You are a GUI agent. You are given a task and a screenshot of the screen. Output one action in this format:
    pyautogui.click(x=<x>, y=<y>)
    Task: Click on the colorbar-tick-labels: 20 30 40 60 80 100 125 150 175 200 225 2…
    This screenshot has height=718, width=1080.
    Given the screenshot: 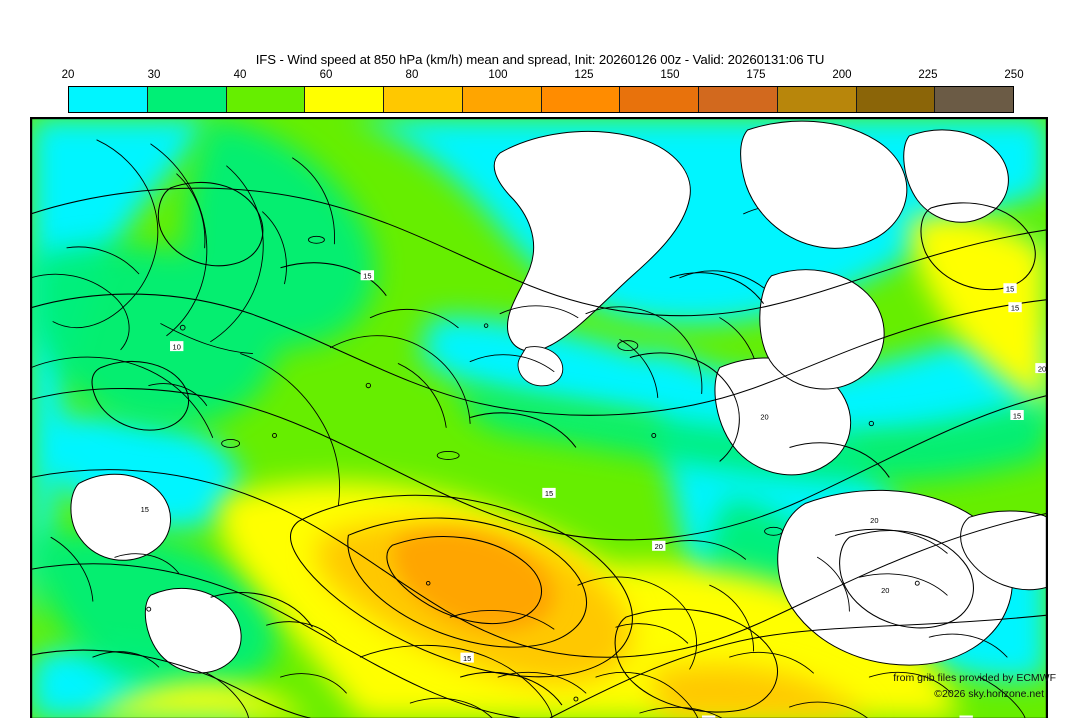 What is the action you would take?
    pyautogui.click(x=543, y=76)
    